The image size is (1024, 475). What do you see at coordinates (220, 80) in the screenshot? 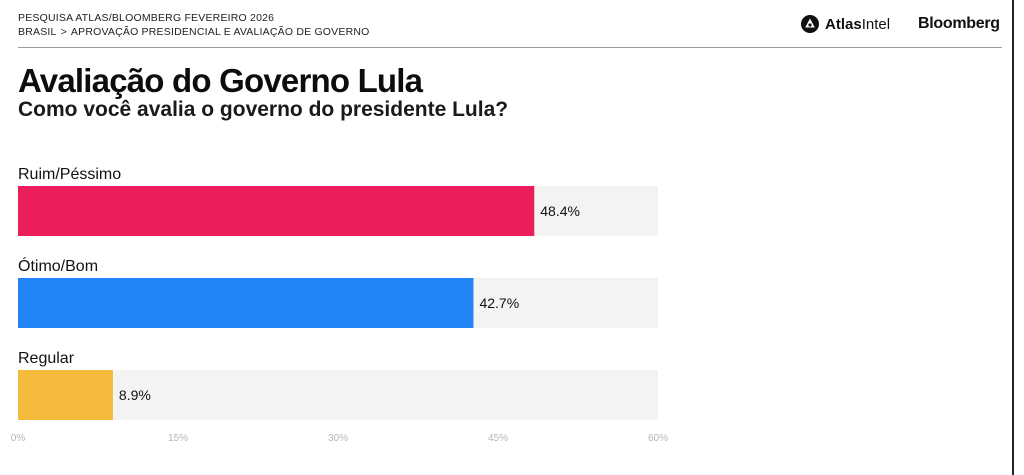
I see `page-title: Avaliação do Governo Lula` at bounding box center [220, 80].